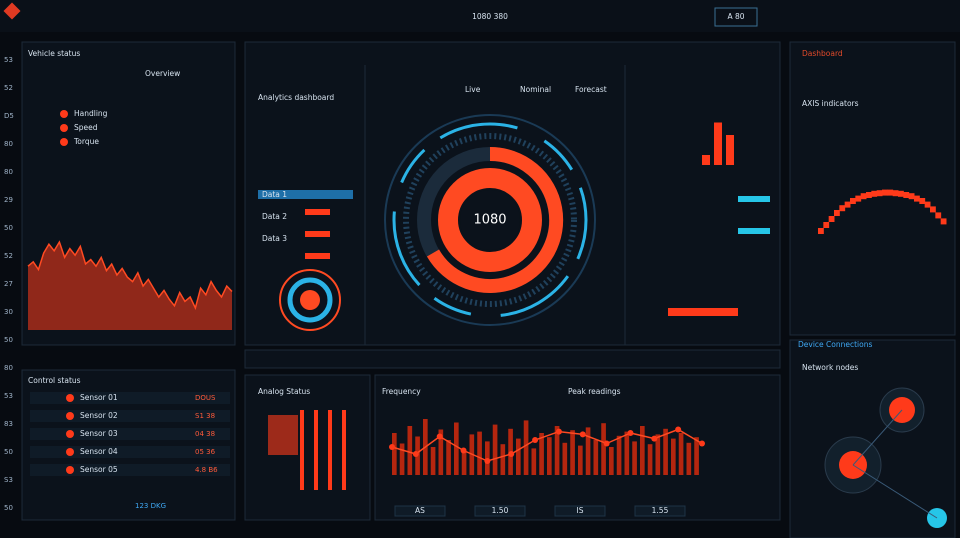 This screenshot has width=960, height=538. I want to click on legend: Peak readings, so click(594, 391).